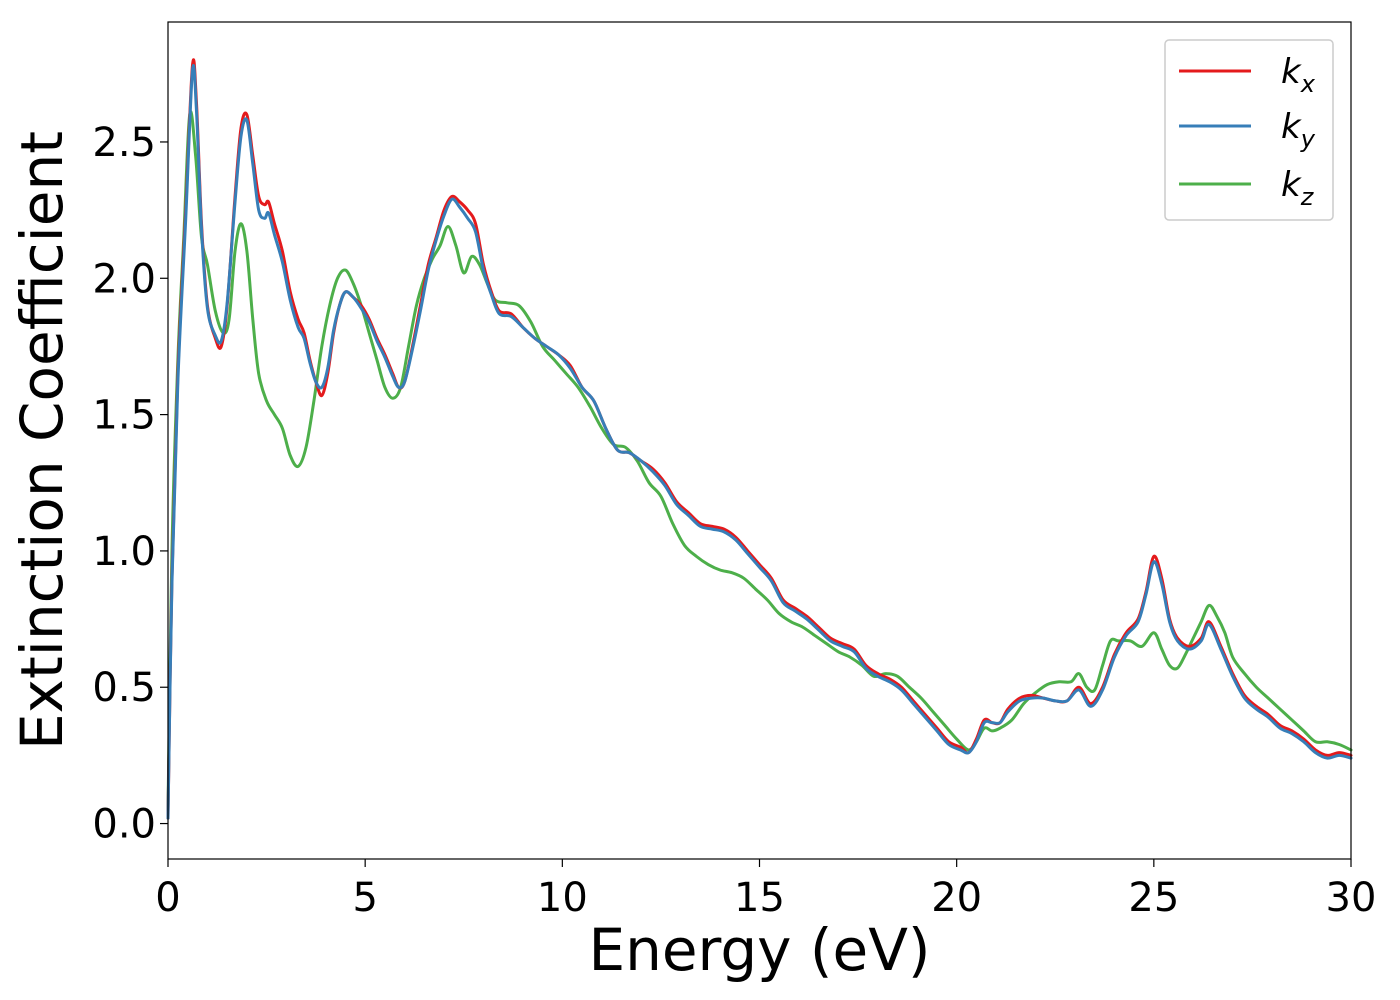 This screenshot has width=1400, height=1000. I want to click on x-tick-label: 30, so click(1351, 898).